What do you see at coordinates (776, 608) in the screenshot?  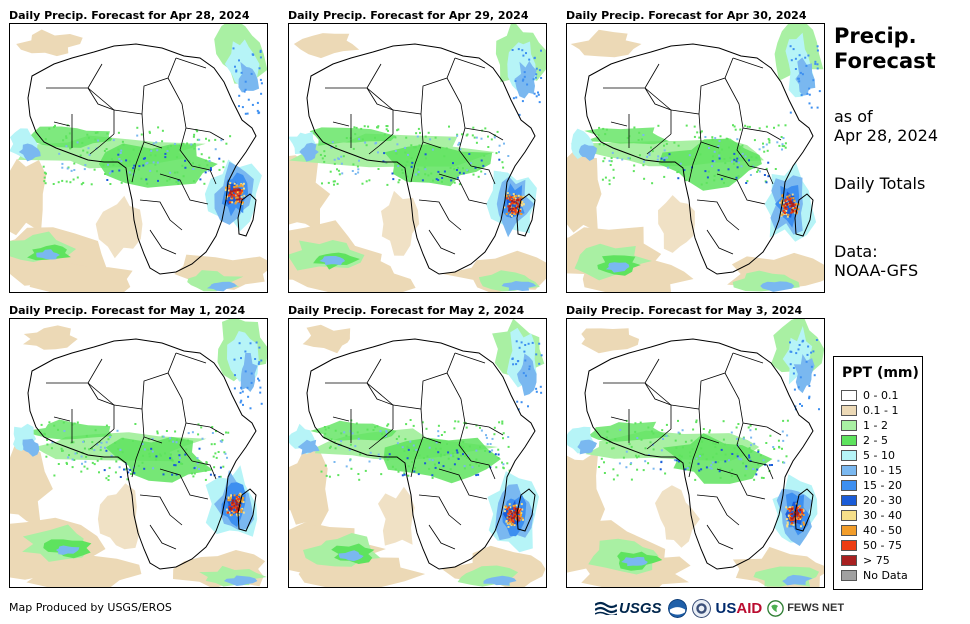 I see `fews-net-globe-icon` at bounding box center [776, 608].